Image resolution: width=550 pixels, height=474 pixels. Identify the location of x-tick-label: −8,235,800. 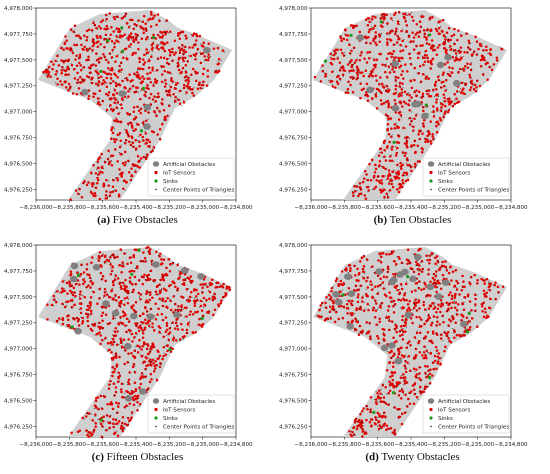
(345, 208).